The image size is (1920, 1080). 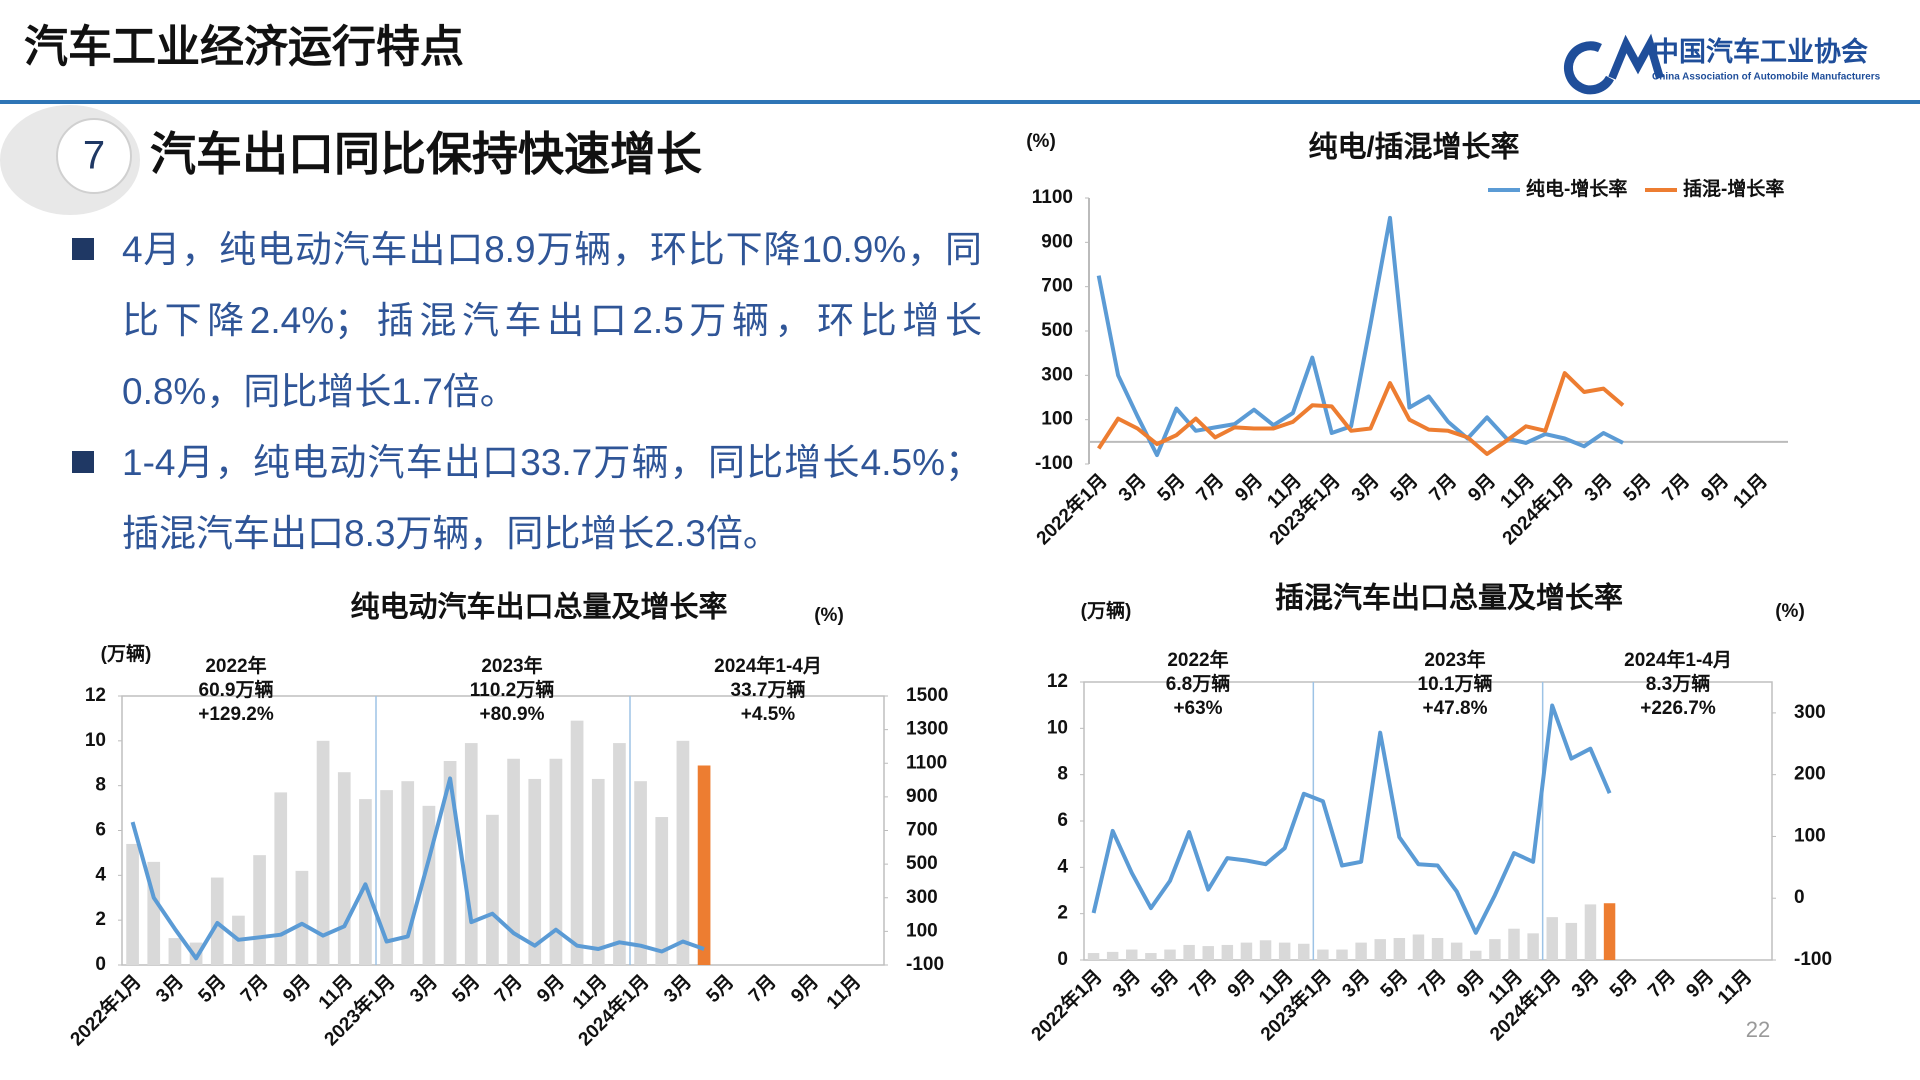 I want to click on annotation: 10.1万辆, so click(x=1455, y=683).